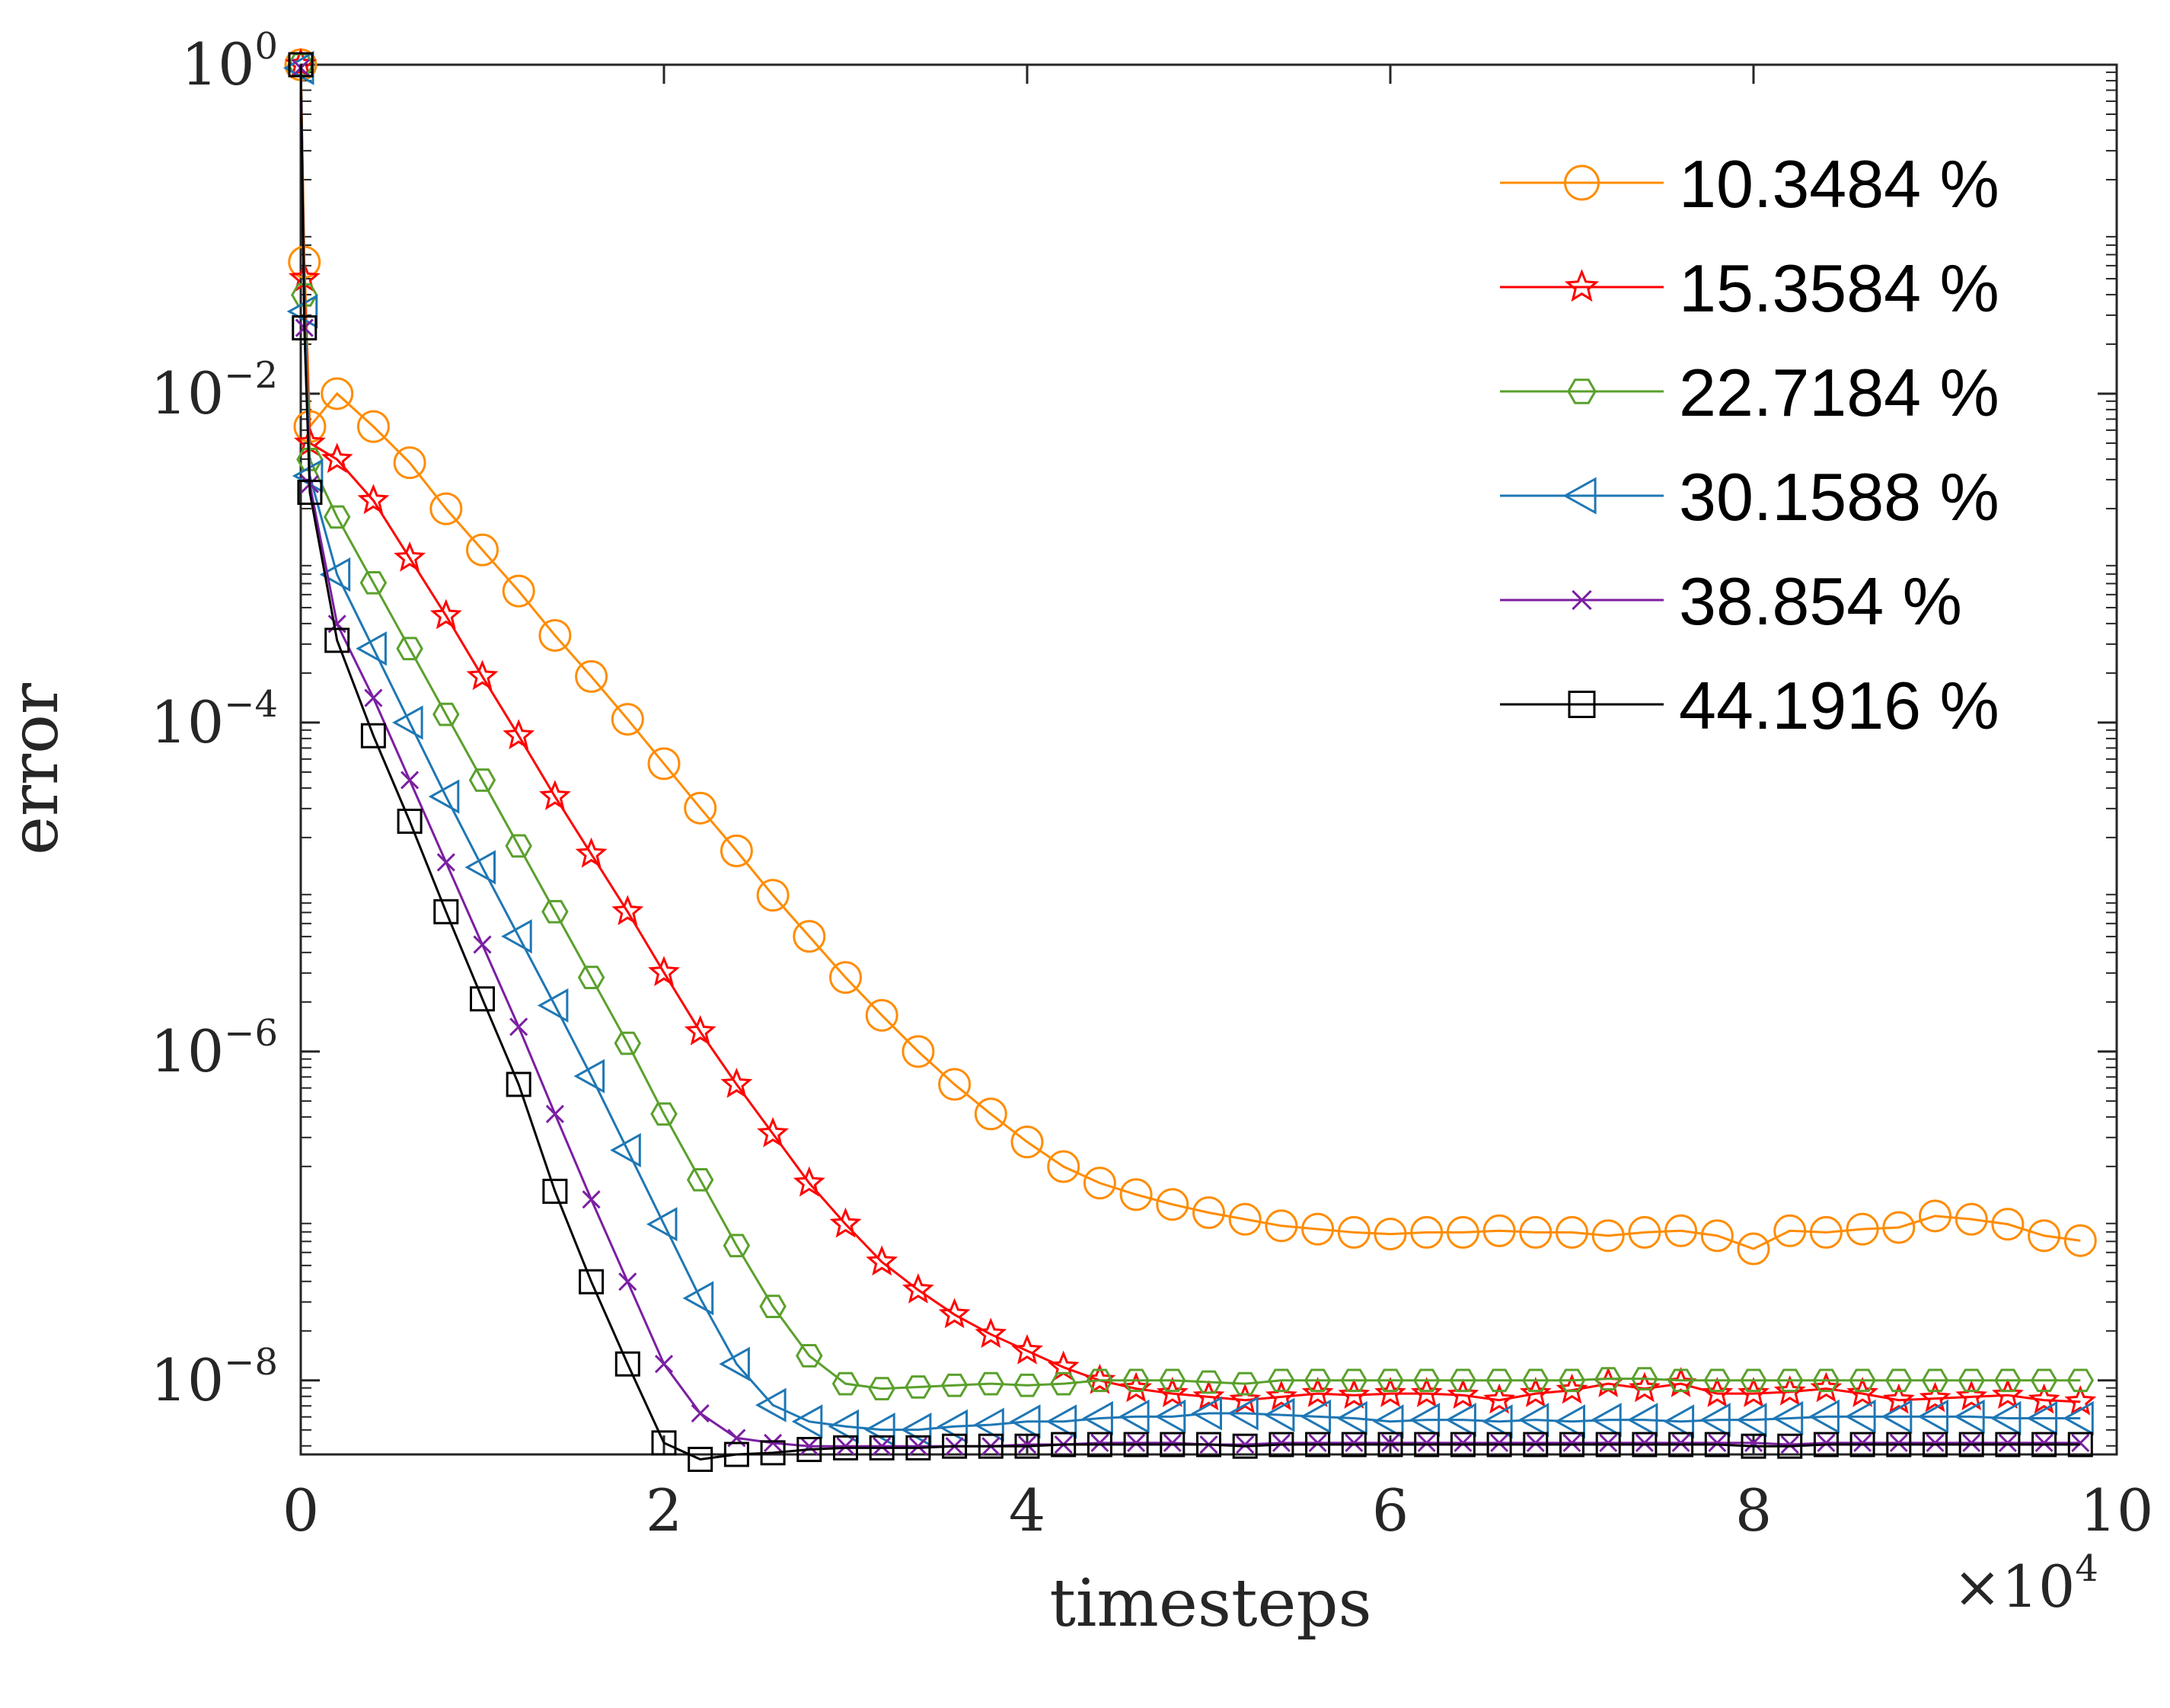 The image size is (2170, 1708). Describe the element at coordinates (1750, 288) in the screenshot. I see `legend-entry-2: 15.3584 %` at that location.